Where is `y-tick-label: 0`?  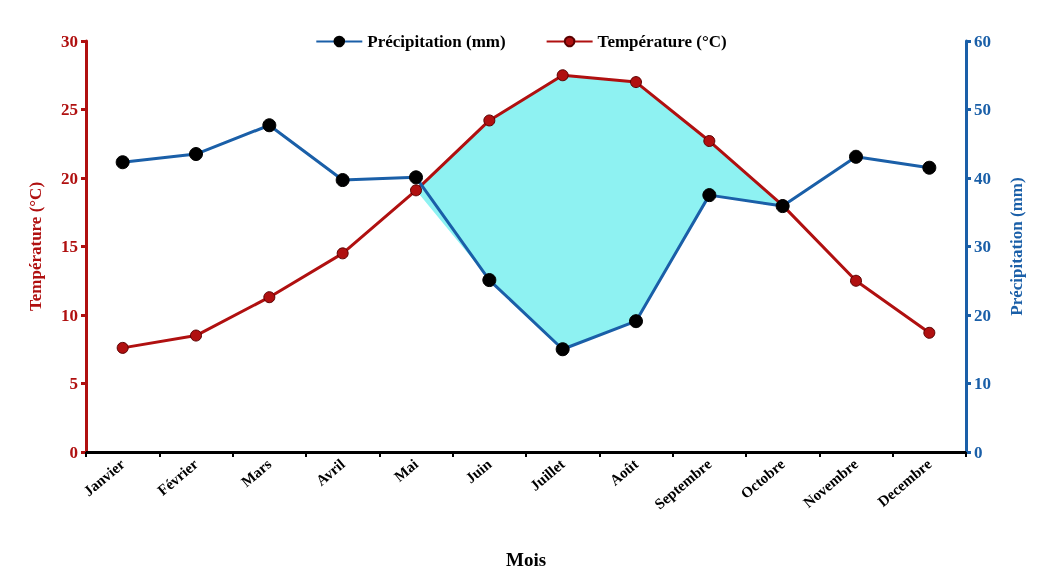 y-tick-label: 0 is located at coordinates (73, 452).